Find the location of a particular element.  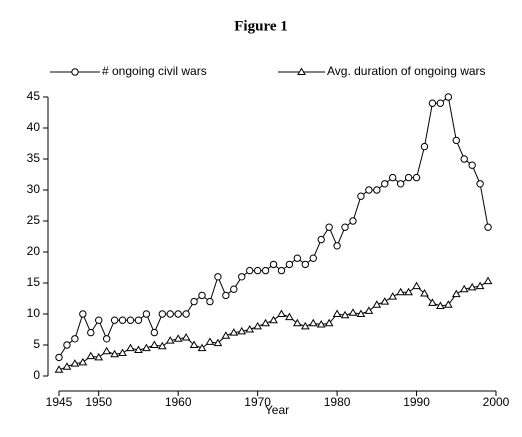

y-tick-label: 25 is located at coordinates (34, 220).